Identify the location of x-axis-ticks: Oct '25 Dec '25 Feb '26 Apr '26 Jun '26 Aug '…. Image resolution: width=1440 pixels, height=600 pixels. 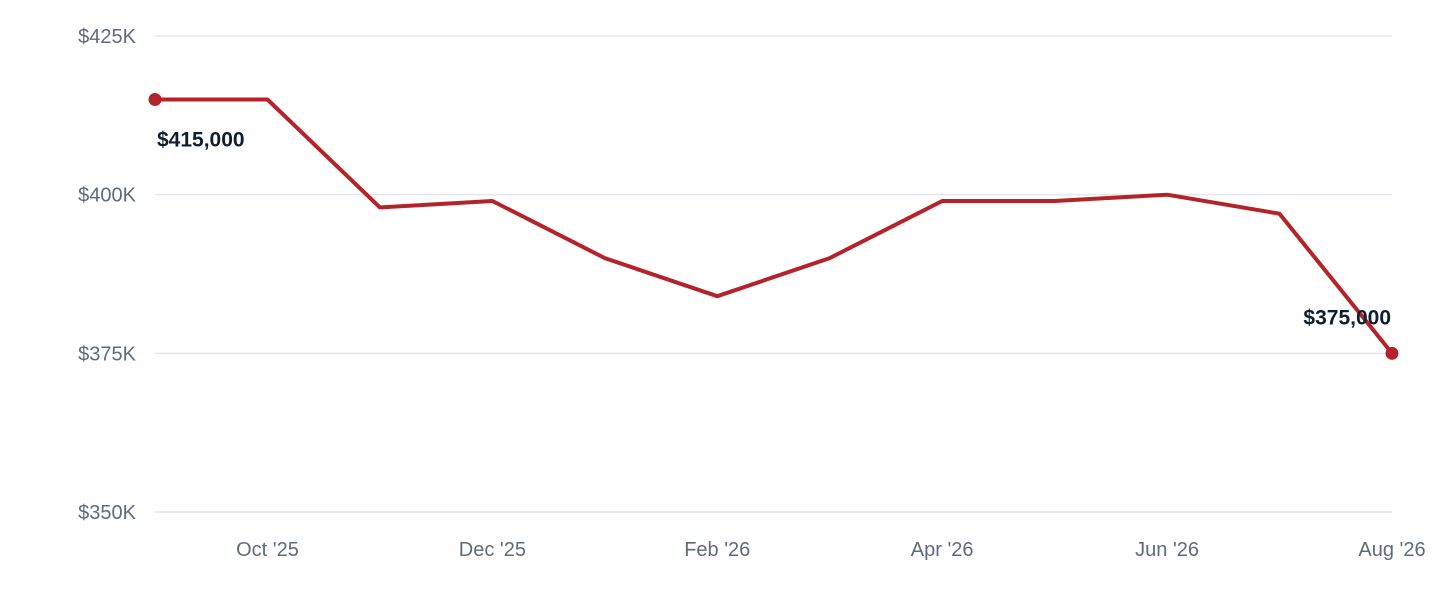
(831, 550).